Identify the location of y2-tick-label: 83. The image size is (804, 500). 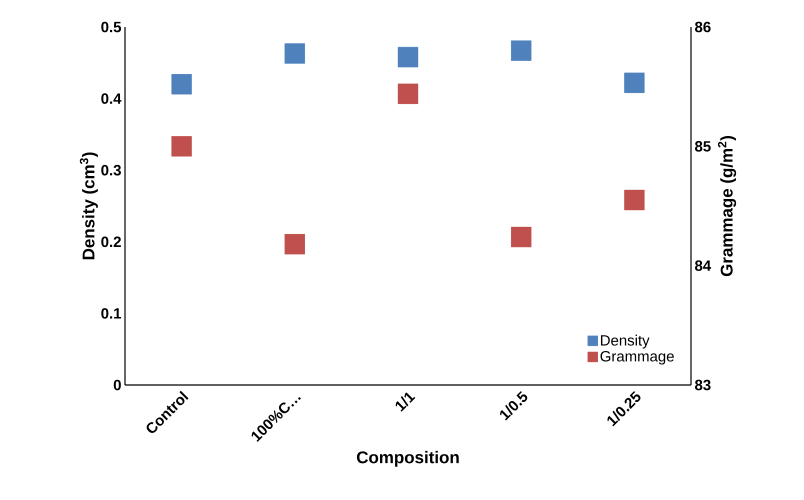
(702, 385).